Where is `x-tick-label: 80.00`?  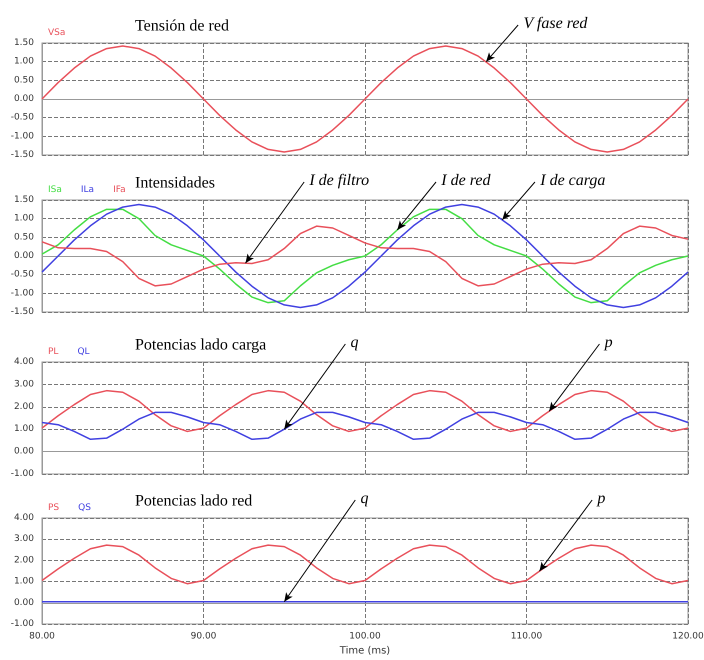
x-tick-label: 80.00 is located at coordinates (42, 637).